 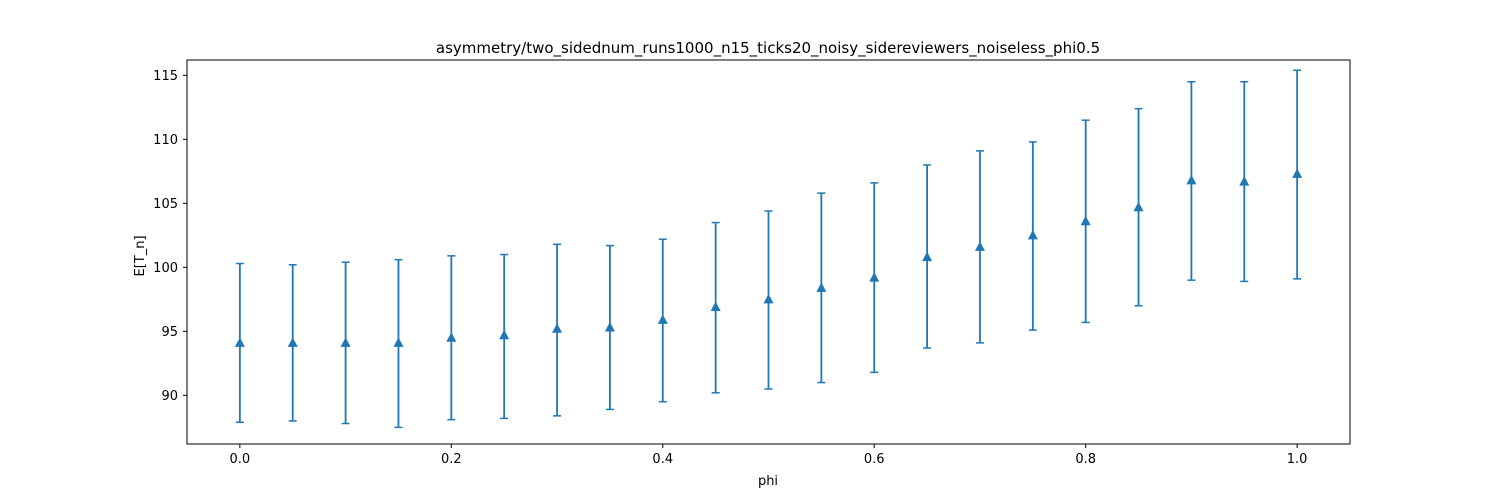 What do you see at coordinates (451, 459) in the screenshot?
I see `x-tick-label: 0.2` at bounding box center [451, 459].